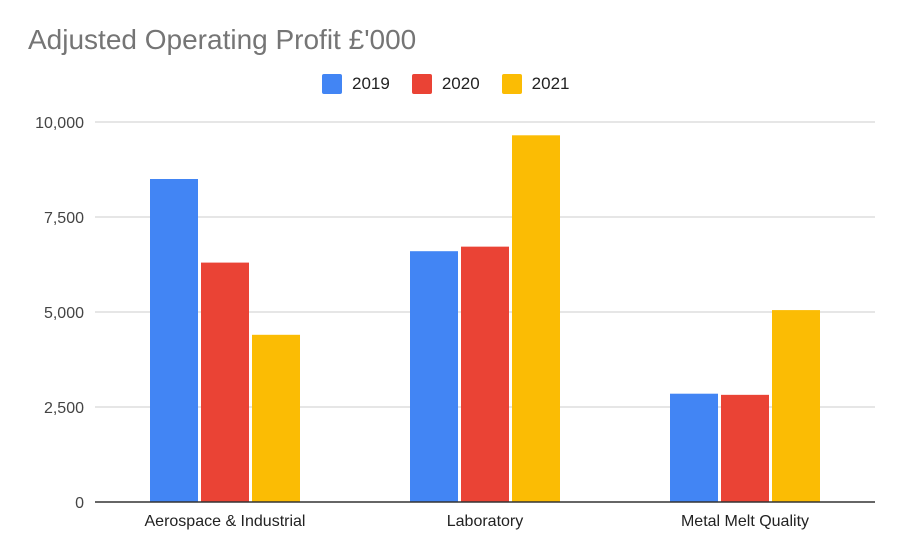 This screenshot has height=558, width=902. I want to click on legend-label-2019: 2019, so click(371, 83).